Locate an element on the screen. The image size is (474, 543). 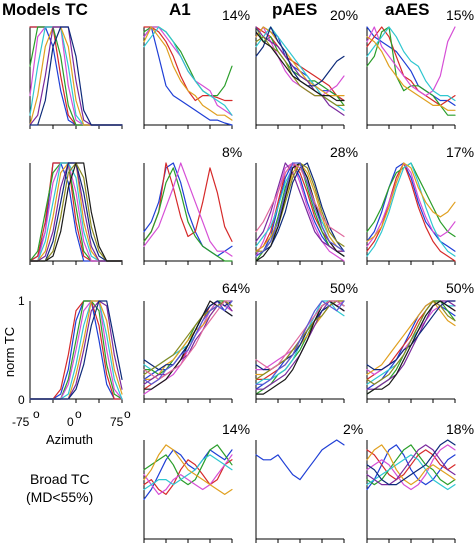
header-aaes: aAES is located at coordinates (407, 9).